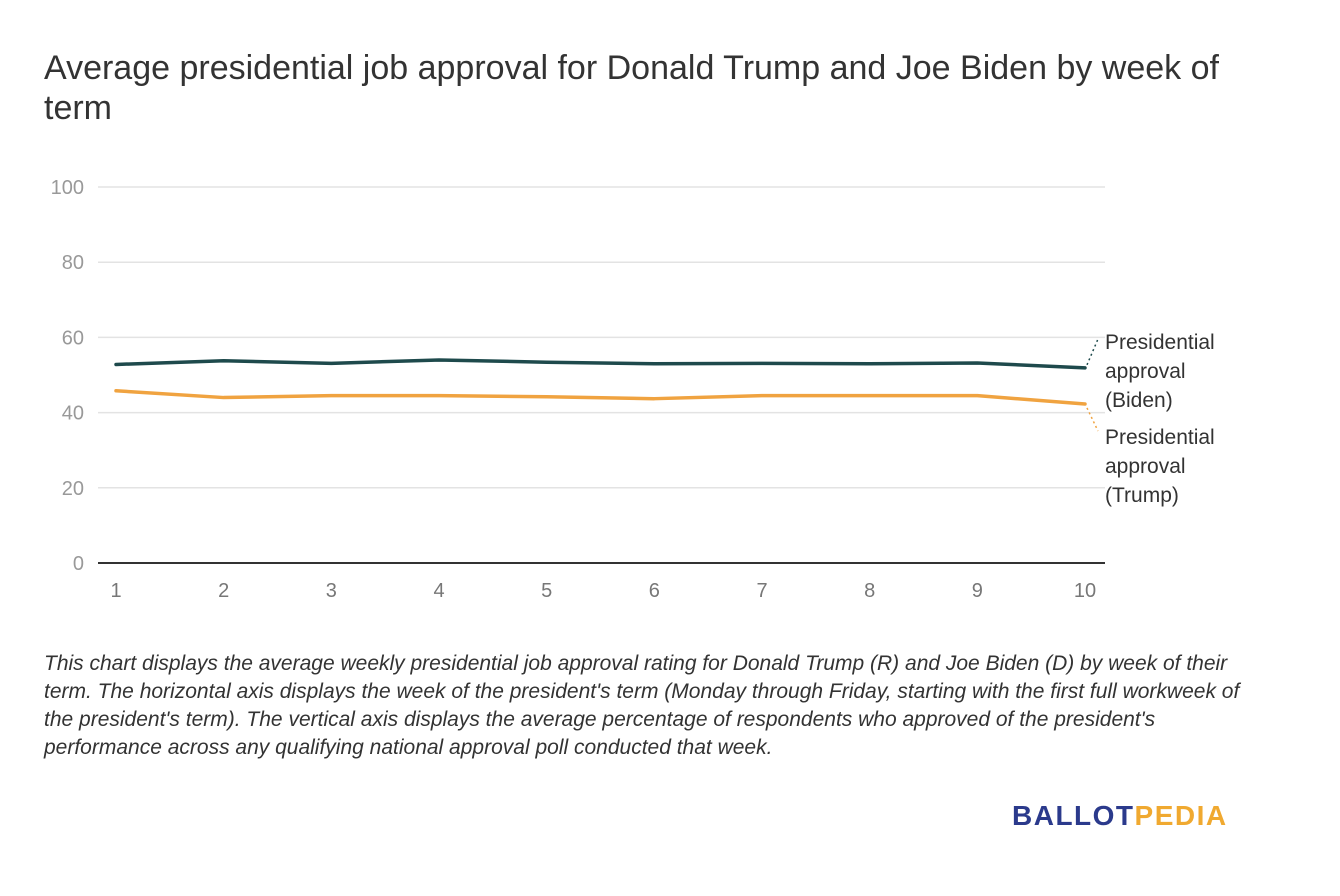 The width and height of the screenshot is (1340, 896). What do you see at coordinates (1181, 815) in the screenshot?
I see `logo-text-part2: PEDIA` at bounding box center [1181, 815].